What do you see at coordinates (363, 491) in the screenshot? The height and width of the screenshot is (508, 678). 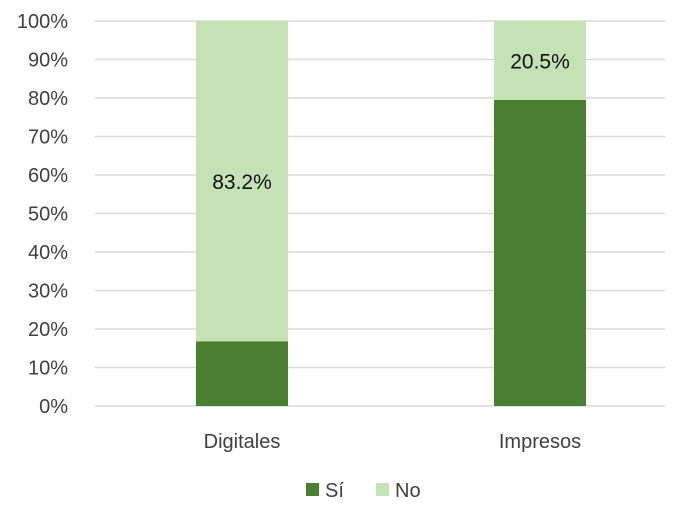 I see `legend: Sí No` at bounding box center [363, 491].